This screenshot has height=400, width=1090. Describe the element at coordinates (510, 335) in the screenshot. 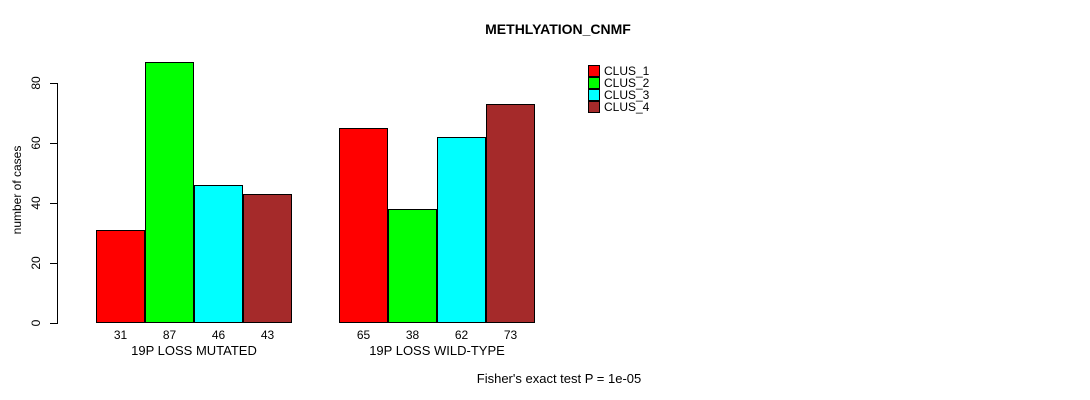

I see `bar-value-label: 73` at that location.